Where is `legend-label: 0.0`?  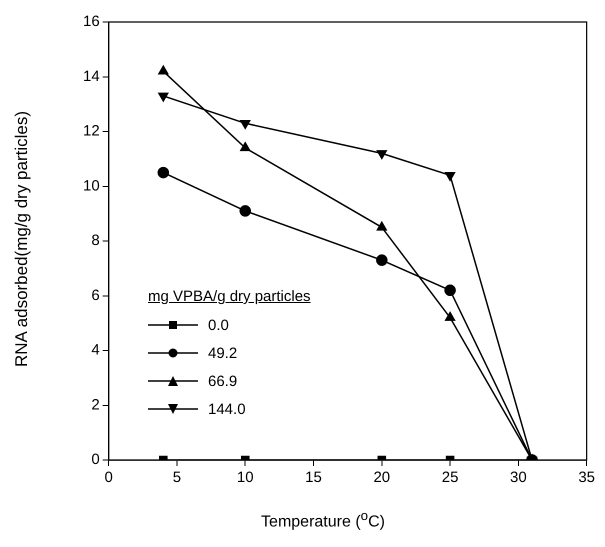 legend-label: 0.0 is located at coordinates (218, 325).